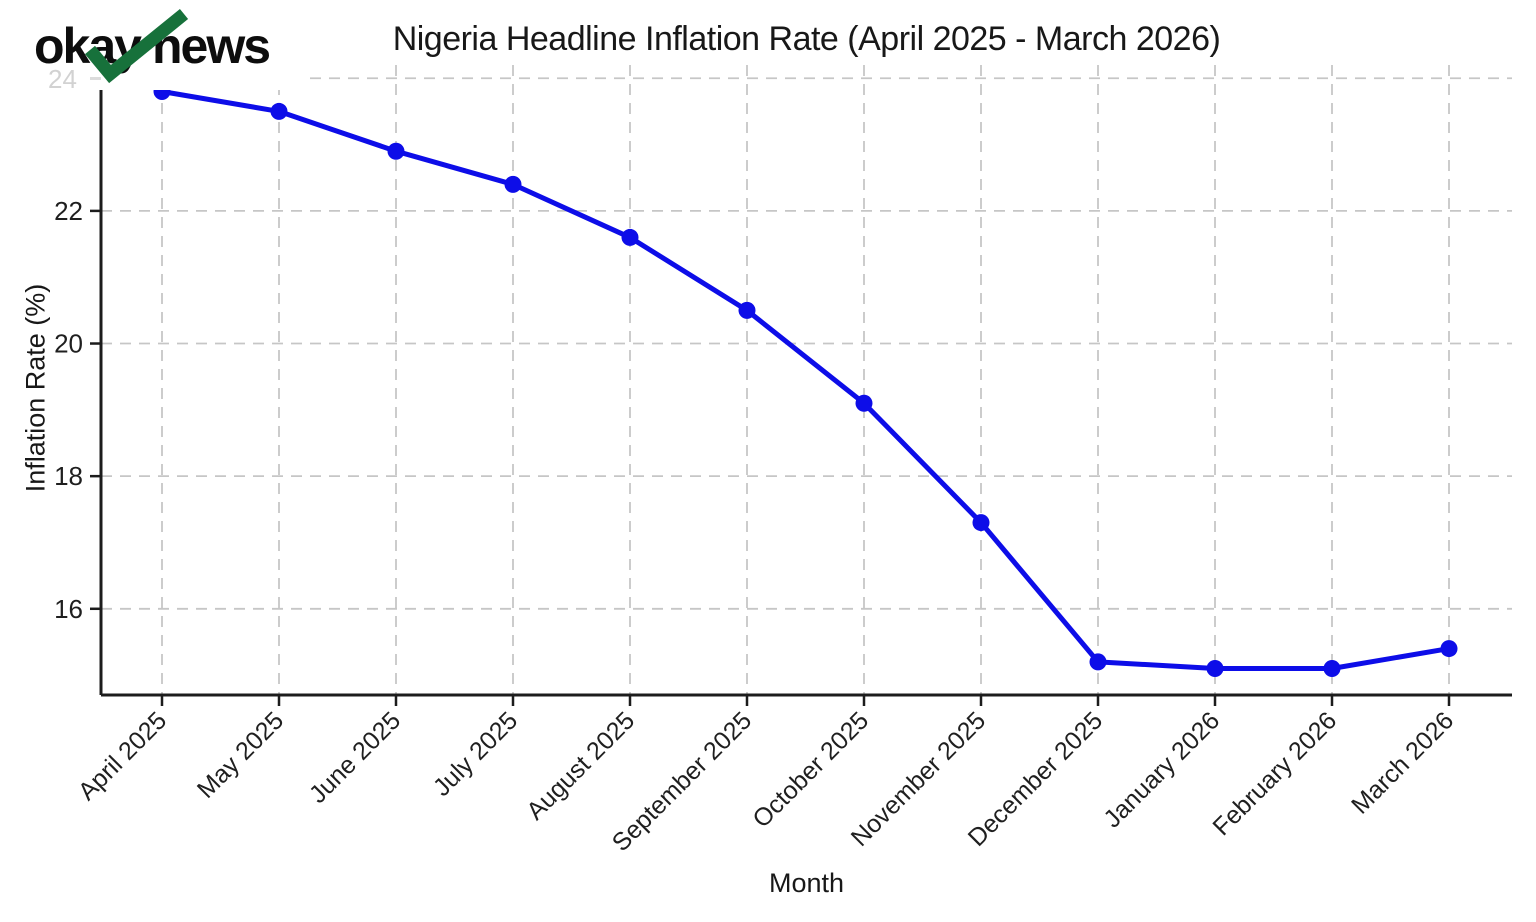 The height and width of the screenshot is (922, 1536). Describe the element at coordinates (1161, 769) in the screenshot. I see `x-tick-label: January 2026` at that location.